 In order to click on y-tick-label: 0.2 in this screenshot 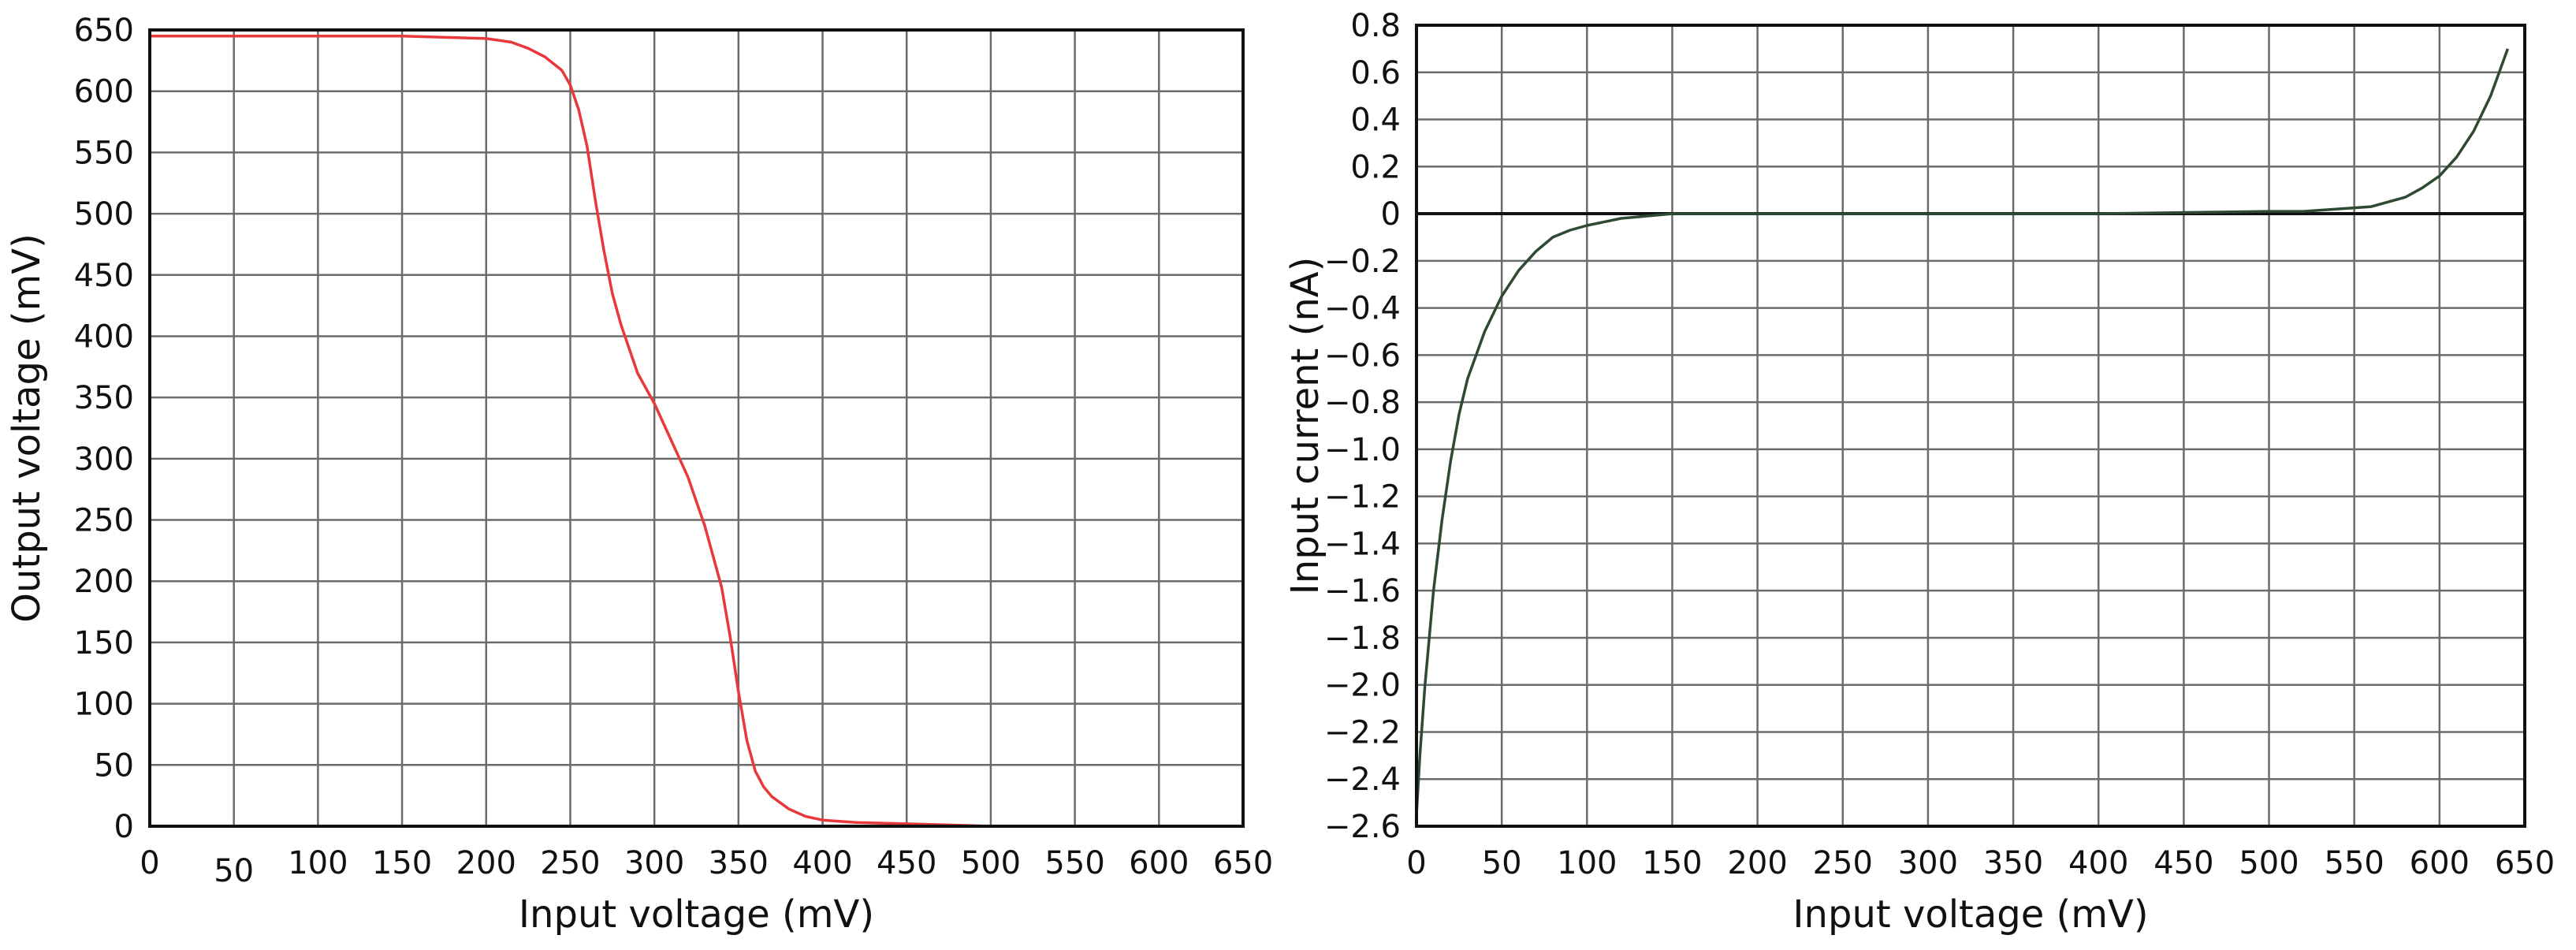, I will do `click(1375, 167)`.